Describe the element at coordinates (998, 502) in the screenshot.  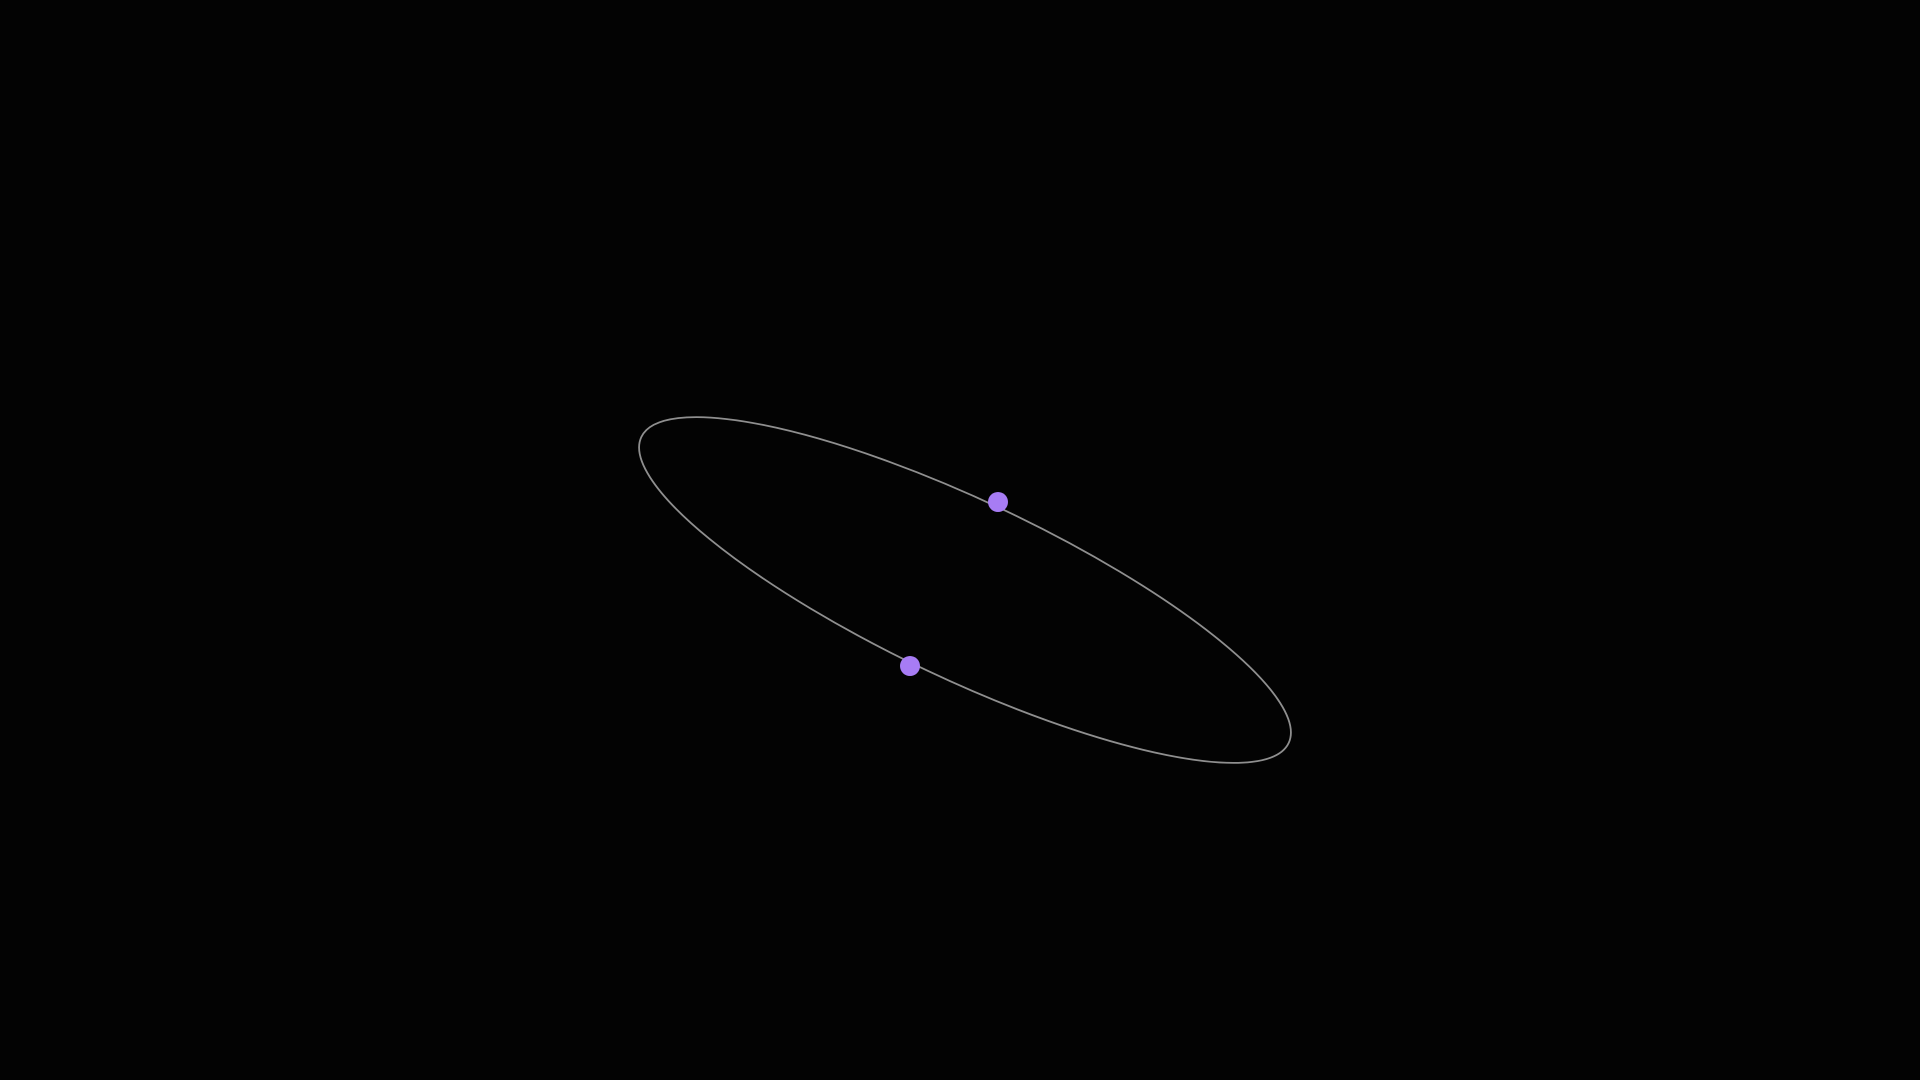
I see `orbit-node-upper` at that location.